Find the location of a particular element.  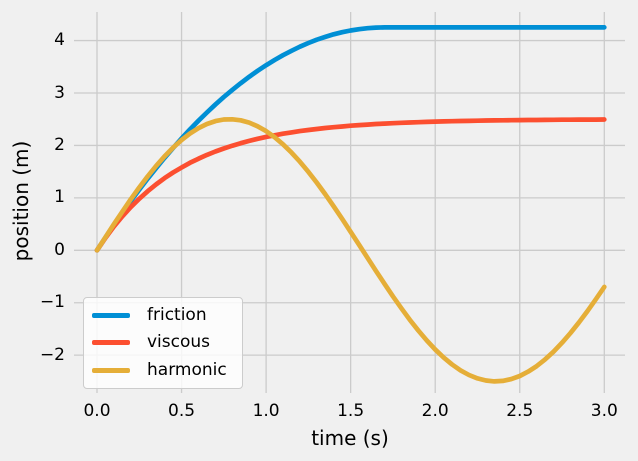

y-tick-label: 4 is located at coordinates (59, 40).